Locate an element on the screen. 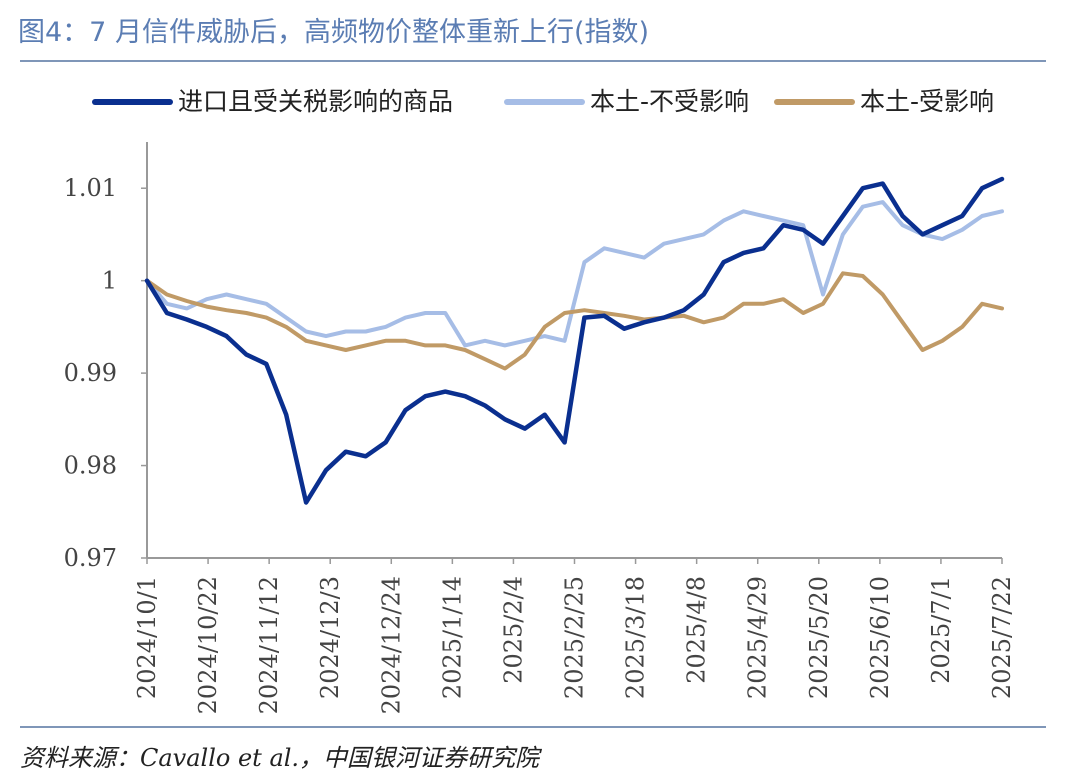 Image resolution: width=1076 pixels, height=778 pixels. x-tick-label: 2025/6/10 is located at coordinates (880, 637).